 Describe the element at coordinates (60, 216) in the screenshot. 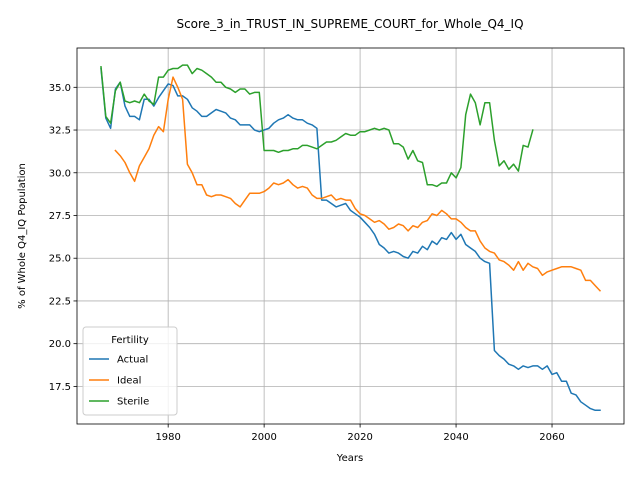

I see `y-tick-label: 27.5` at that location.